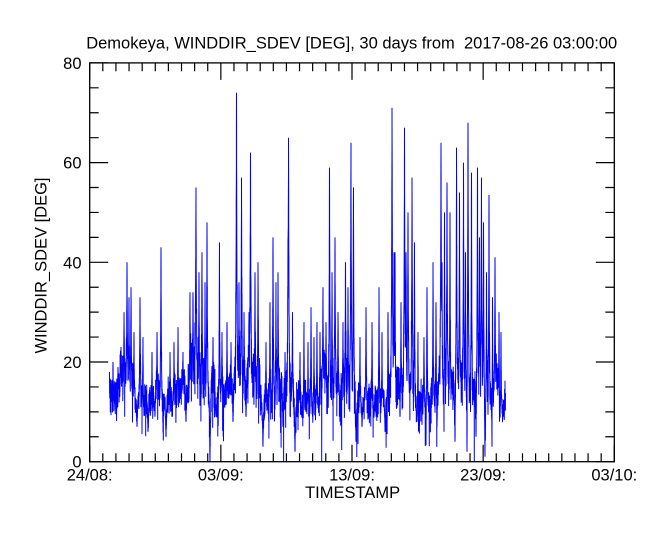 The height and width of the screenshot is (533, 666). What do you see at coordinates (72, 164) in the screenshot?
I see `svg-text: 60` at bounding box center [72, 164].